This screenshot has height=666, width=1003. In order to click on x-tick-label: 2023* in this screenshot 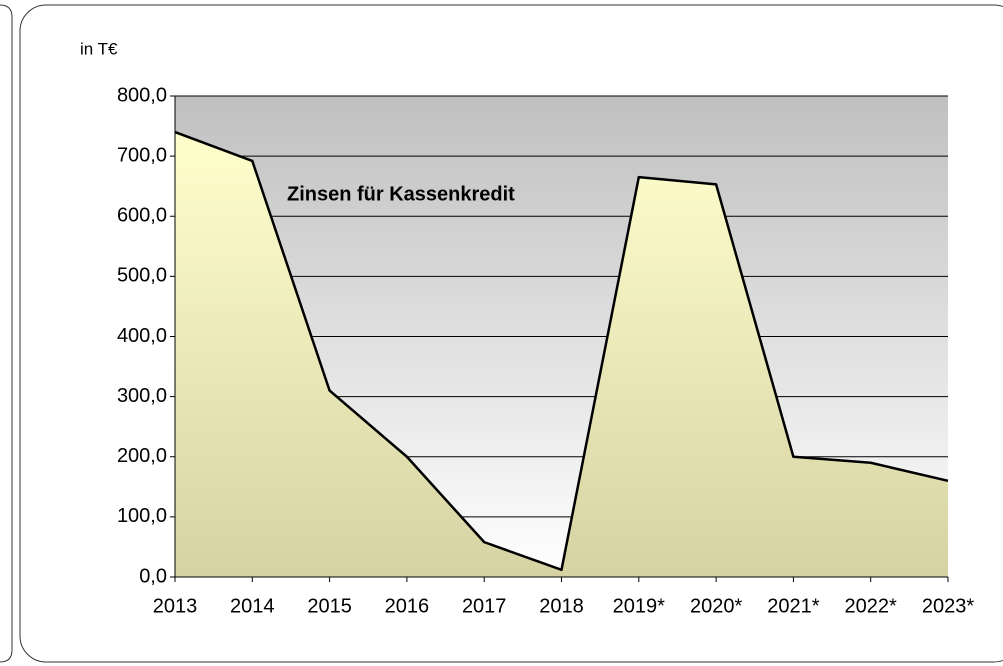, I will do `click(948, 606)`.